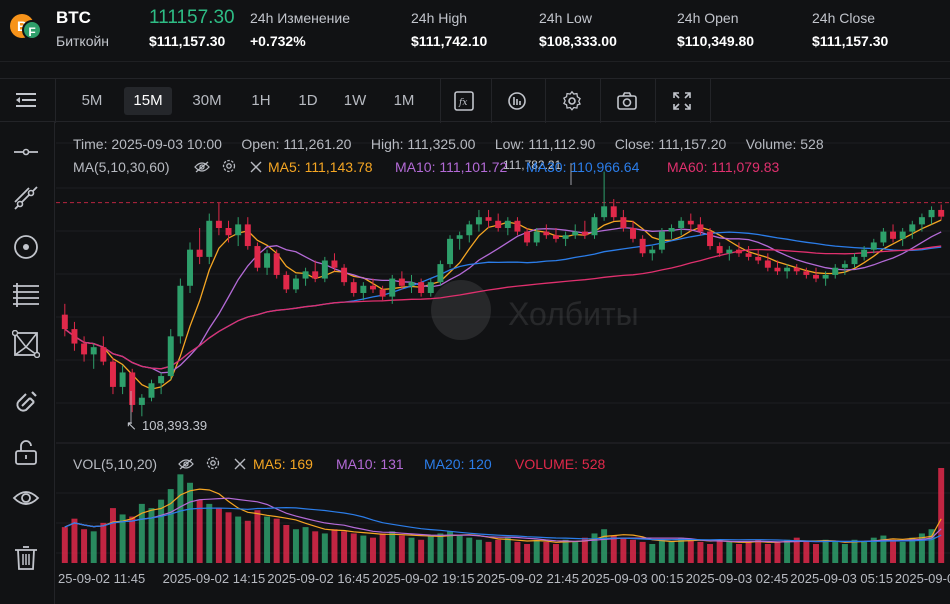  Describe the element at coordinates (572, 101) in the screenshot. I see `settings-gear-icon` at that location.